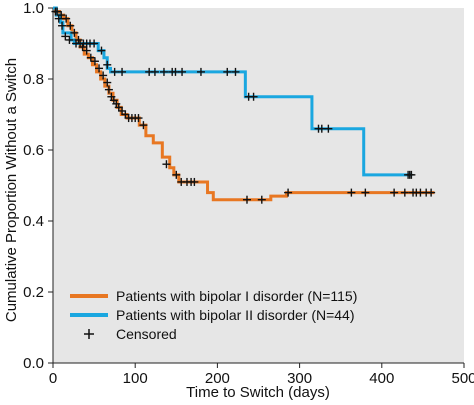 The height and width of the screenshot is (405, 474). I want to click on legend-label-censored: Censored, so click(146, 334).